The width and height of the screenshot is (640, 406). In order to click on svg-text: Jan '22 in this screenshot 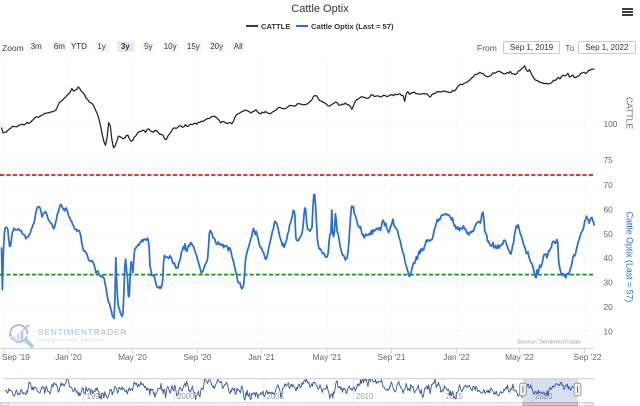, I will do `click(456, 357)`.